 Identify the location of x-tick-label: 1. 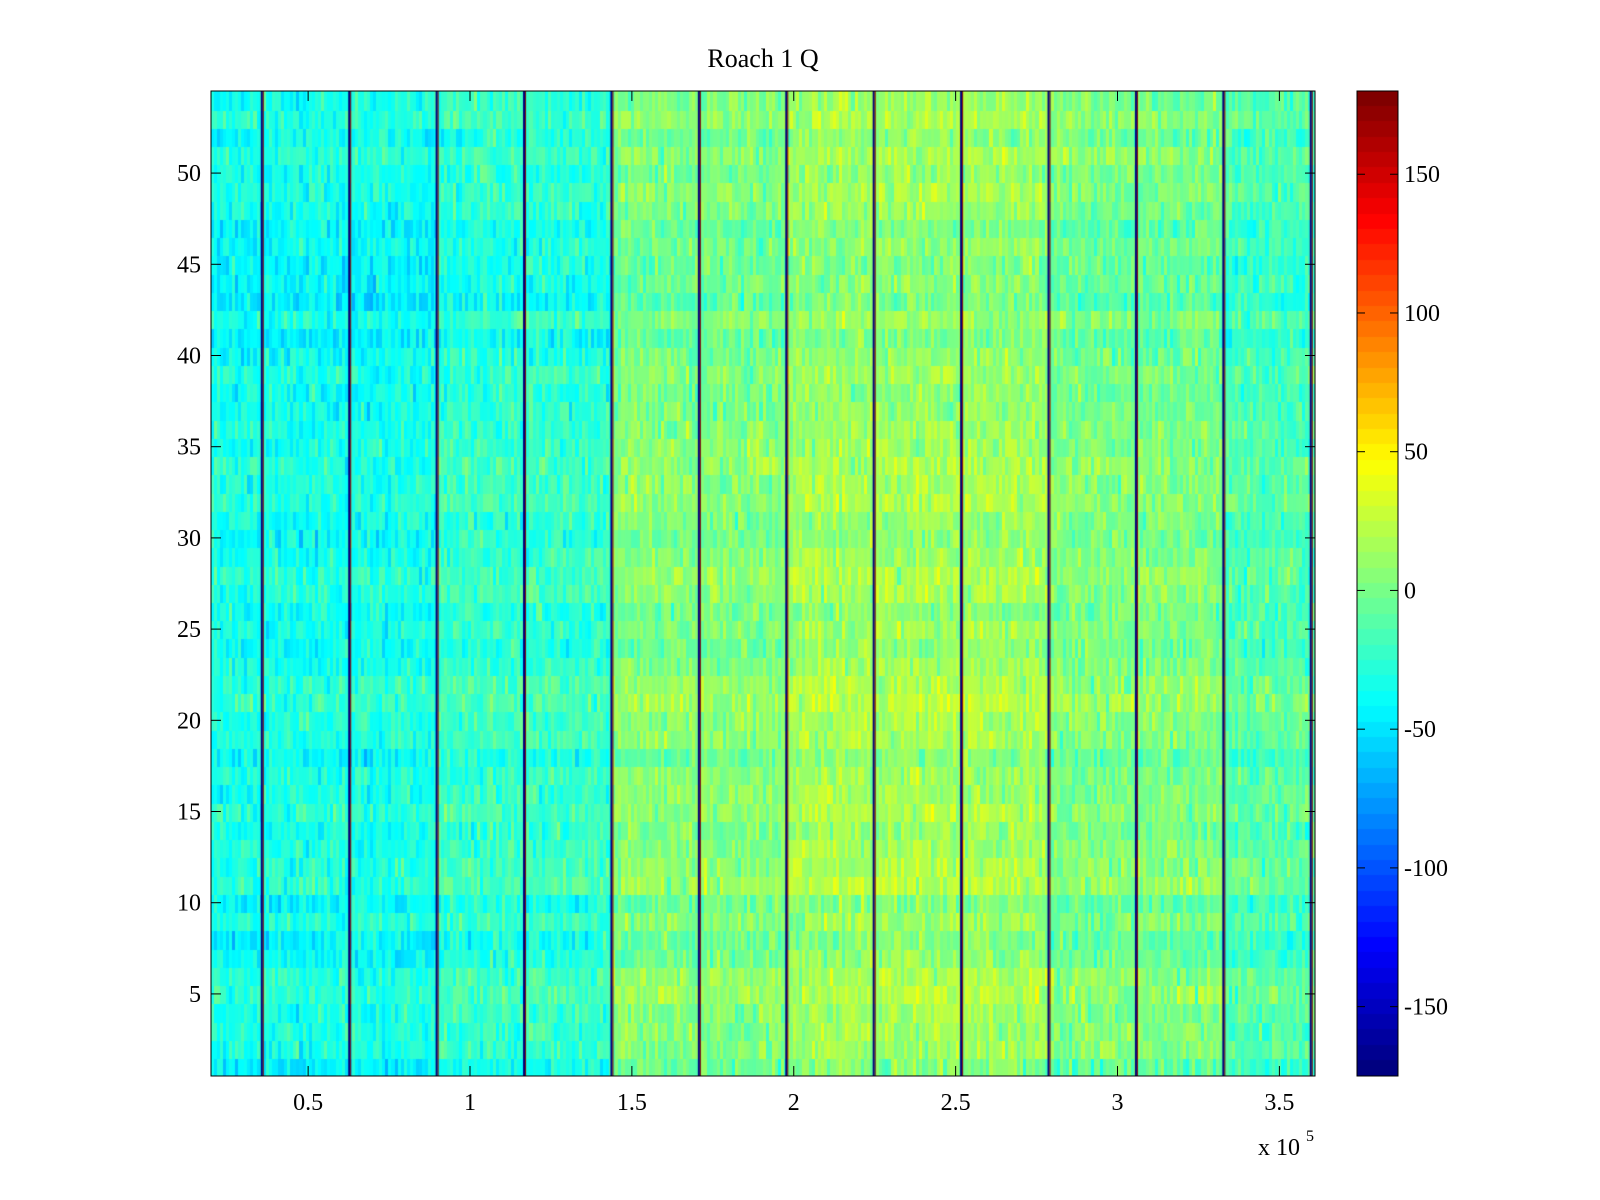
(470, 1103).